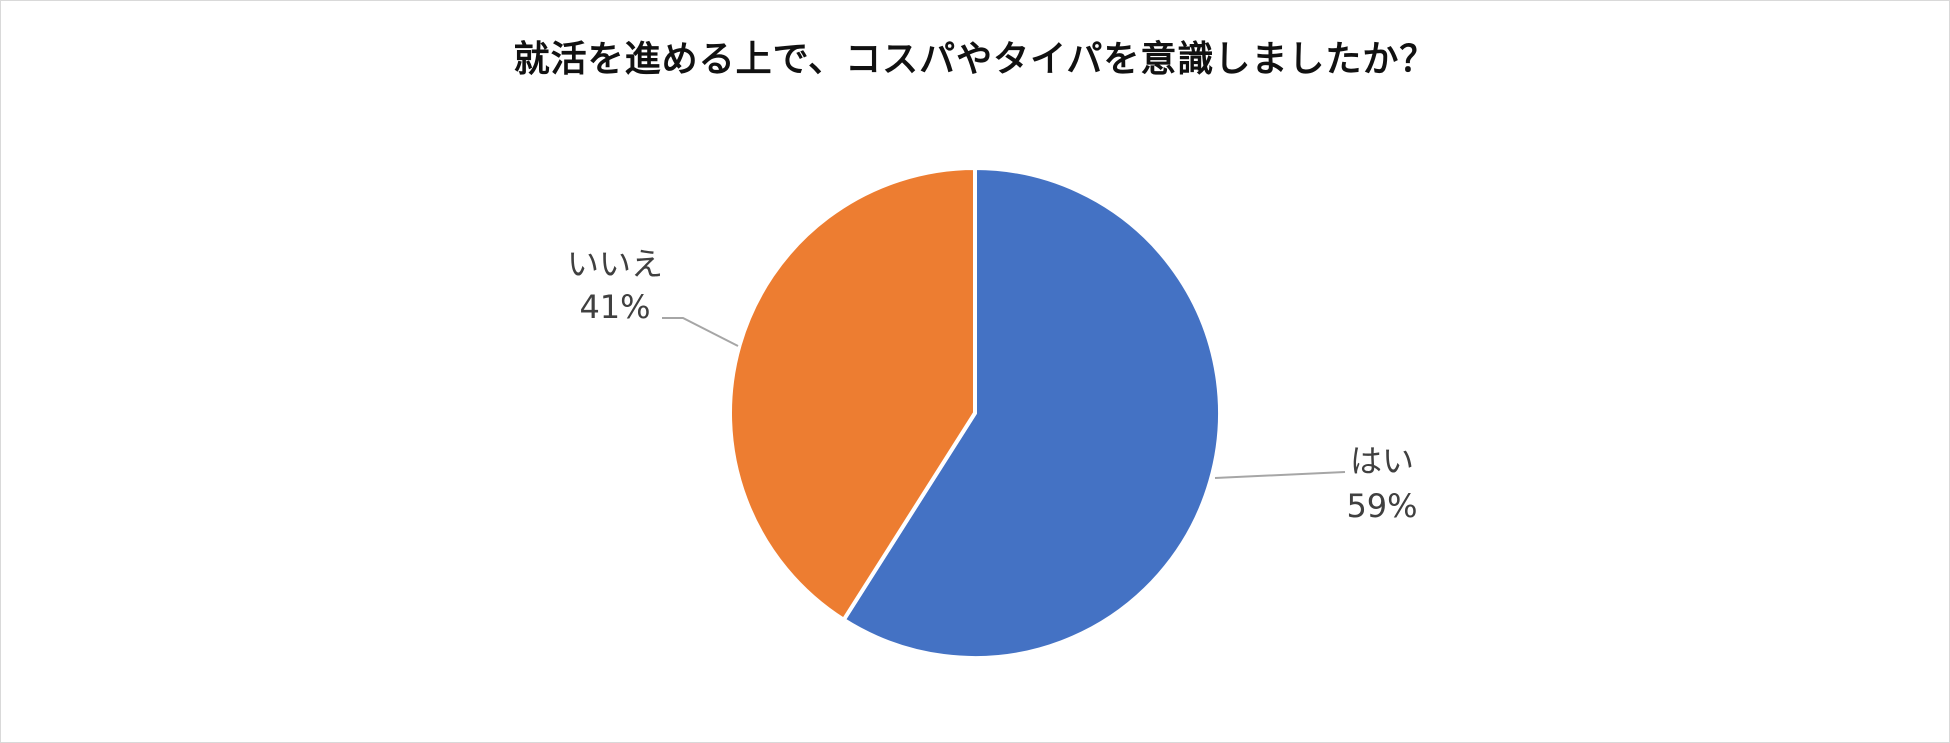 This screenshot has width=1950, height=743. I want to click on chart-title: 就活を進める上で、コスパやタイパを意識しましたか？, so click(975, 59).